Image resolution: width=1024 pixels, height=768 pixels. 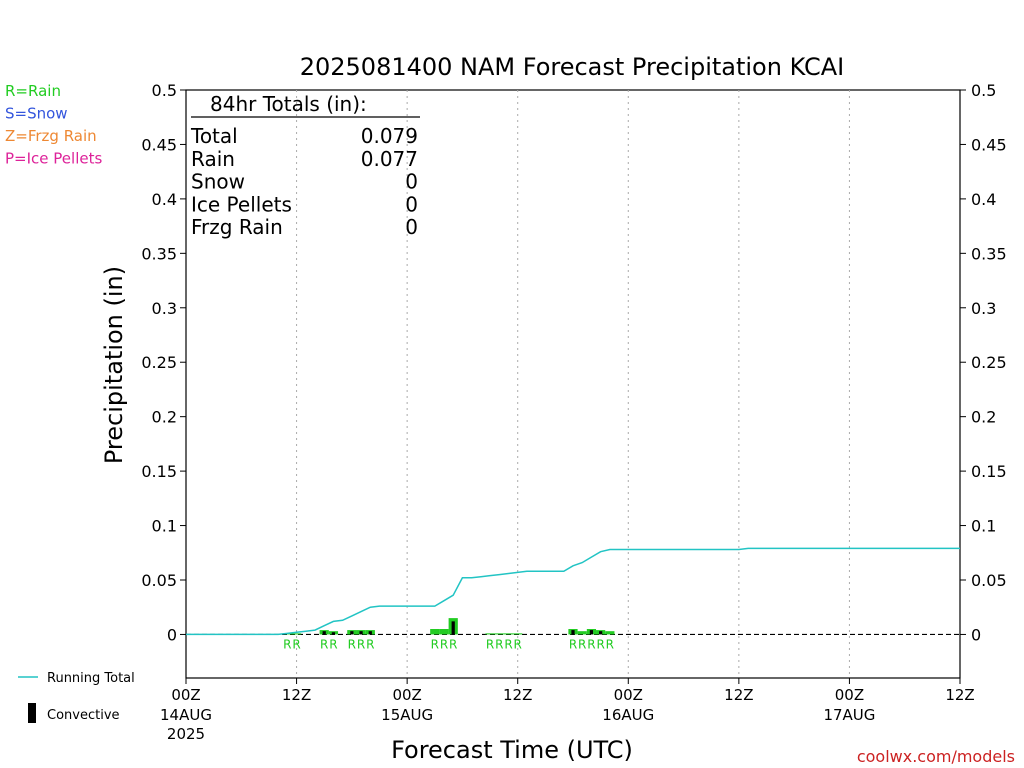 What do you see at coordinates (83, 715) in the screenshot?
I see `convective-legend-label: Convective` at bounding box center [83, 715].